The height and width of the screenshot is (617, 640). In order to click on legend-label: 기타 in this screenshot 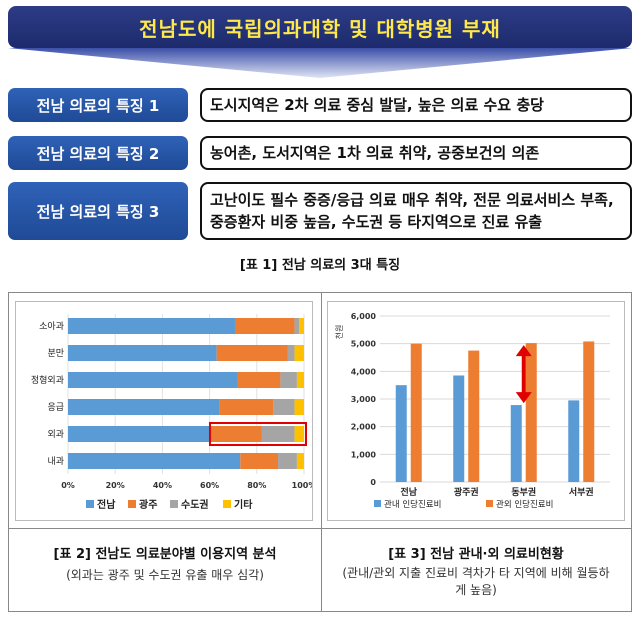, I will do `click(243, 504)`.